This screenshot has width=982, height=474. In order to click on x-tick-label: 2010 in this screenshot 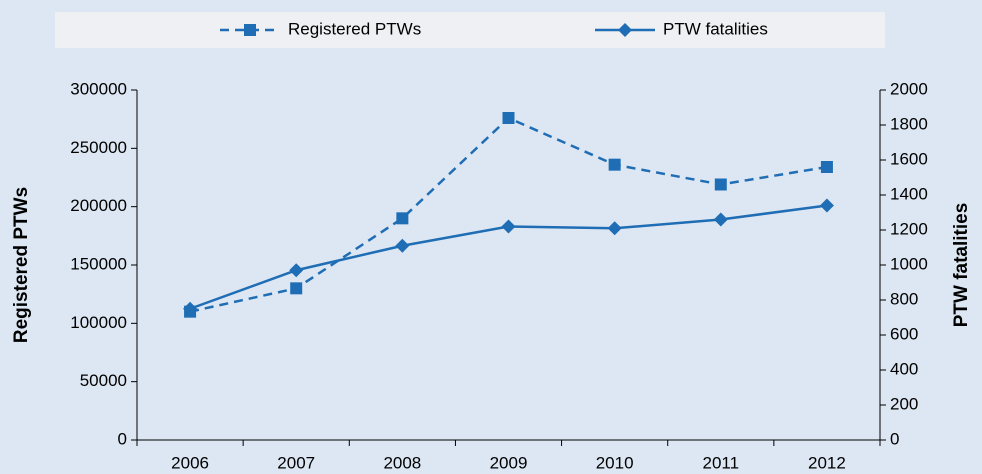, I will do `click(615, 462)`.